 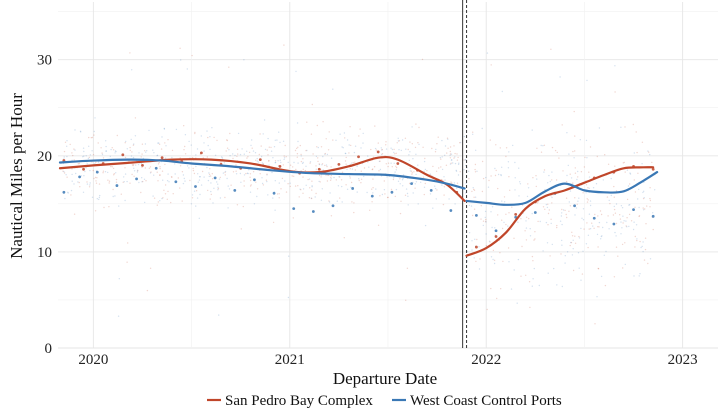 I want to click on data-point, so click(x=123, y=155).